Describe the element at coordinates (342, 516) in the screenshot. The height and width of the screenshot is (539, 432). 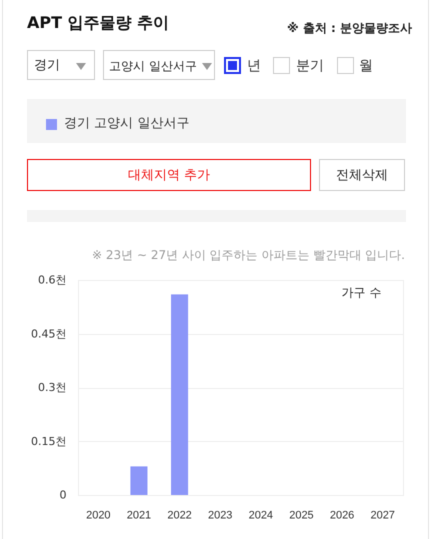
I see `x-tick-label: 2026` at that location.